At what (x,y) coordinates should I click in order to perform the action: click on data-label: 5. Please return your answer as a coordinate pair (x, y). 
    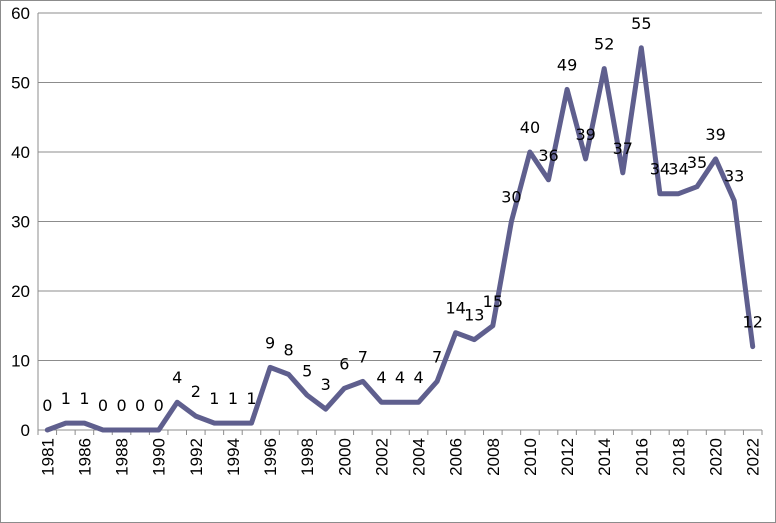
    Looking at the image, I should click on (307, 370).